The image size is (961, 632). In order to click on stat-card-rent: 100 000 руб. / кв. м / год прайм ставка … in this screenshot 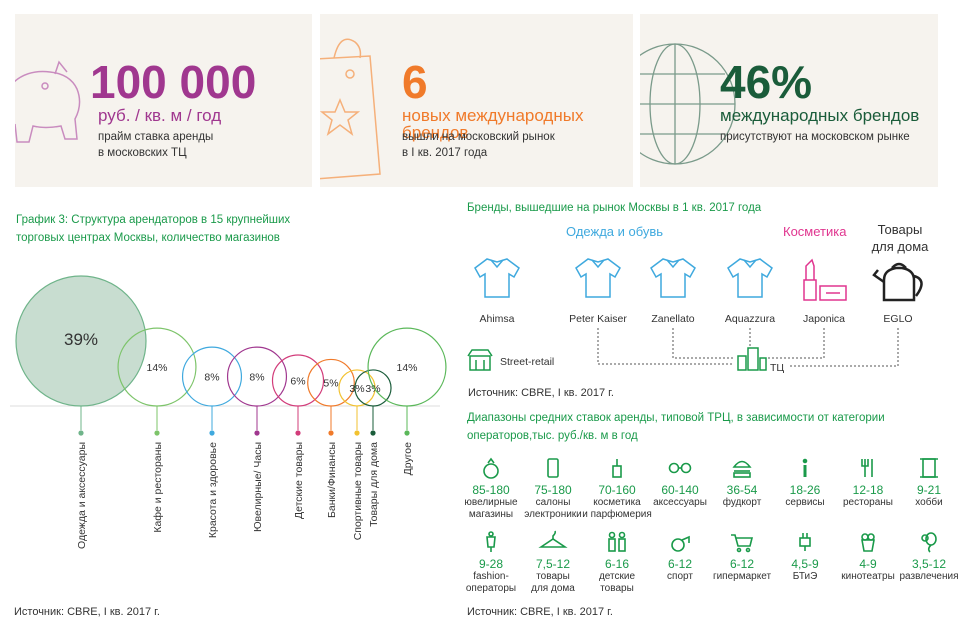, I will do `click(163, 100)`.